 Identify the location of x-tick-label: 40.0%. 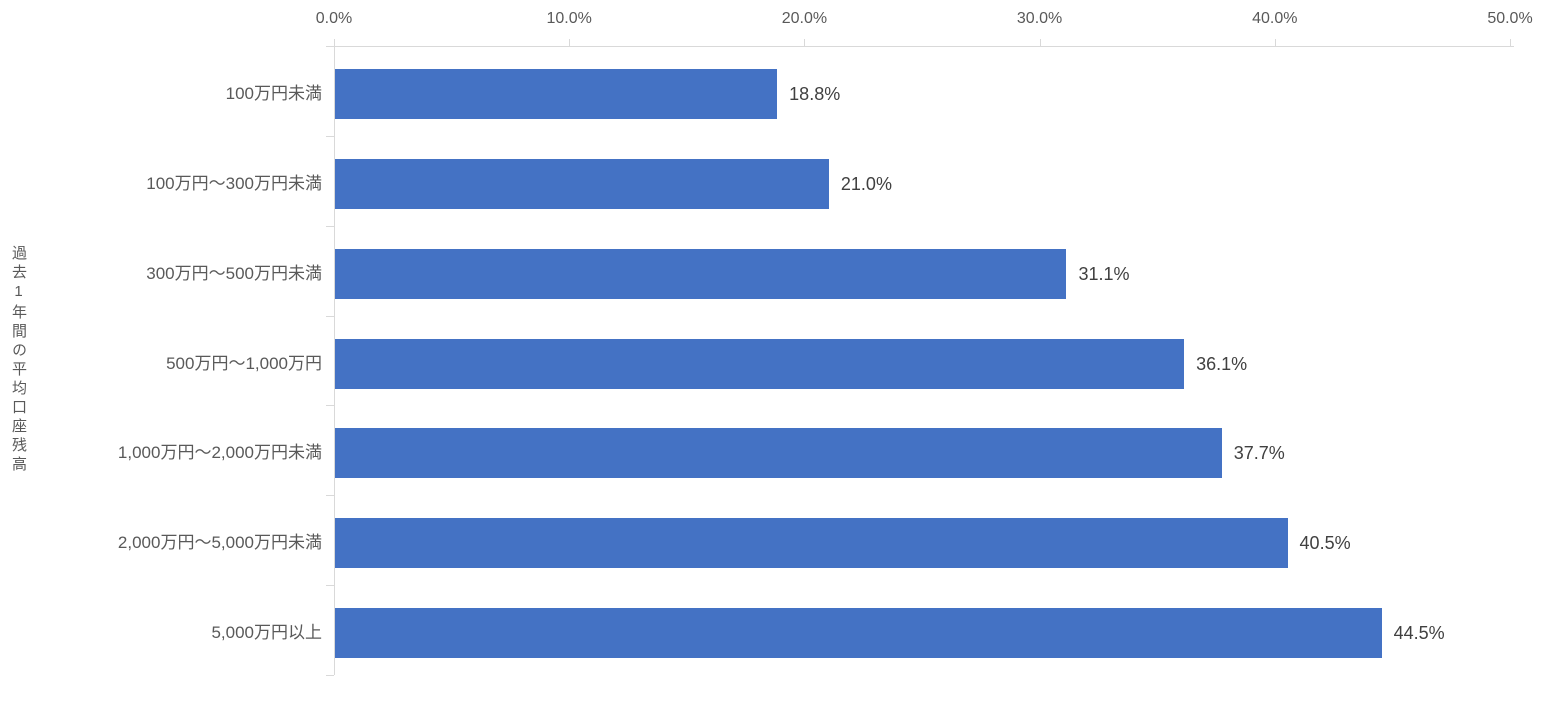
(1275, 18).